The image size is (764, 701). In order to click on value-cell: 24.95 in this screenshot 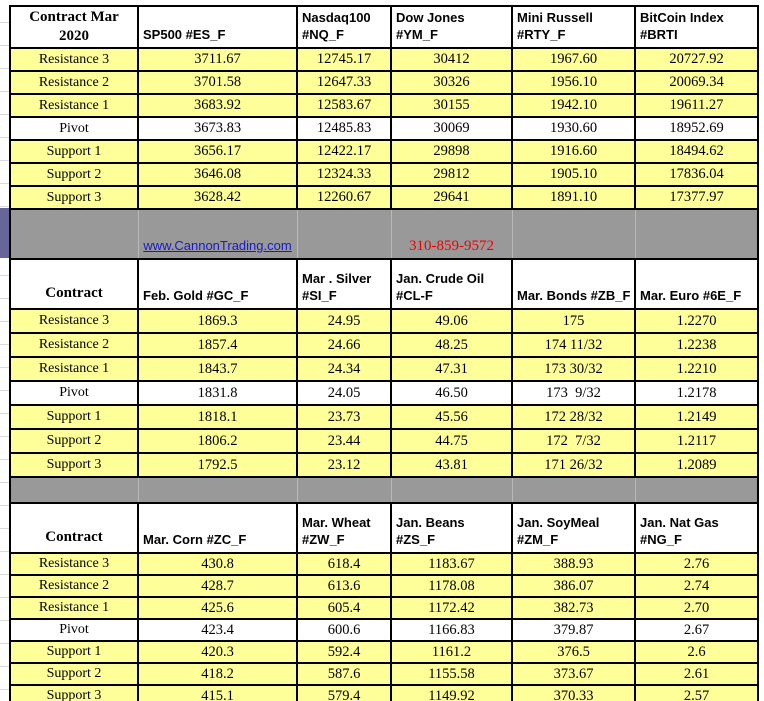, I will do `click(344, 321)`.